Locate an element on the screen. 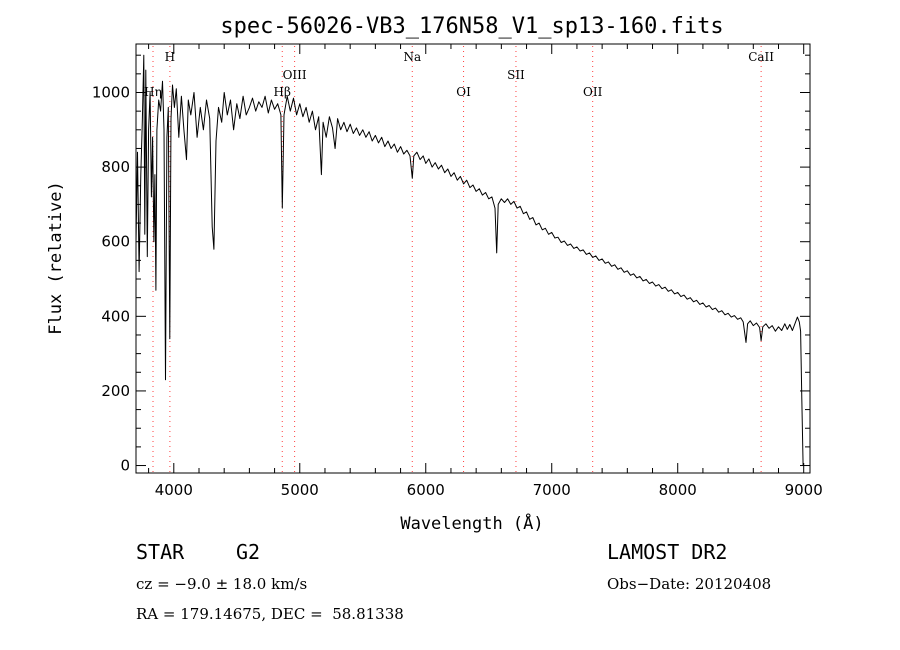 Image resolution: width=900 pixels, height=650 pixels. marker-label-2: Hβ is located at coordinates (282, 92).